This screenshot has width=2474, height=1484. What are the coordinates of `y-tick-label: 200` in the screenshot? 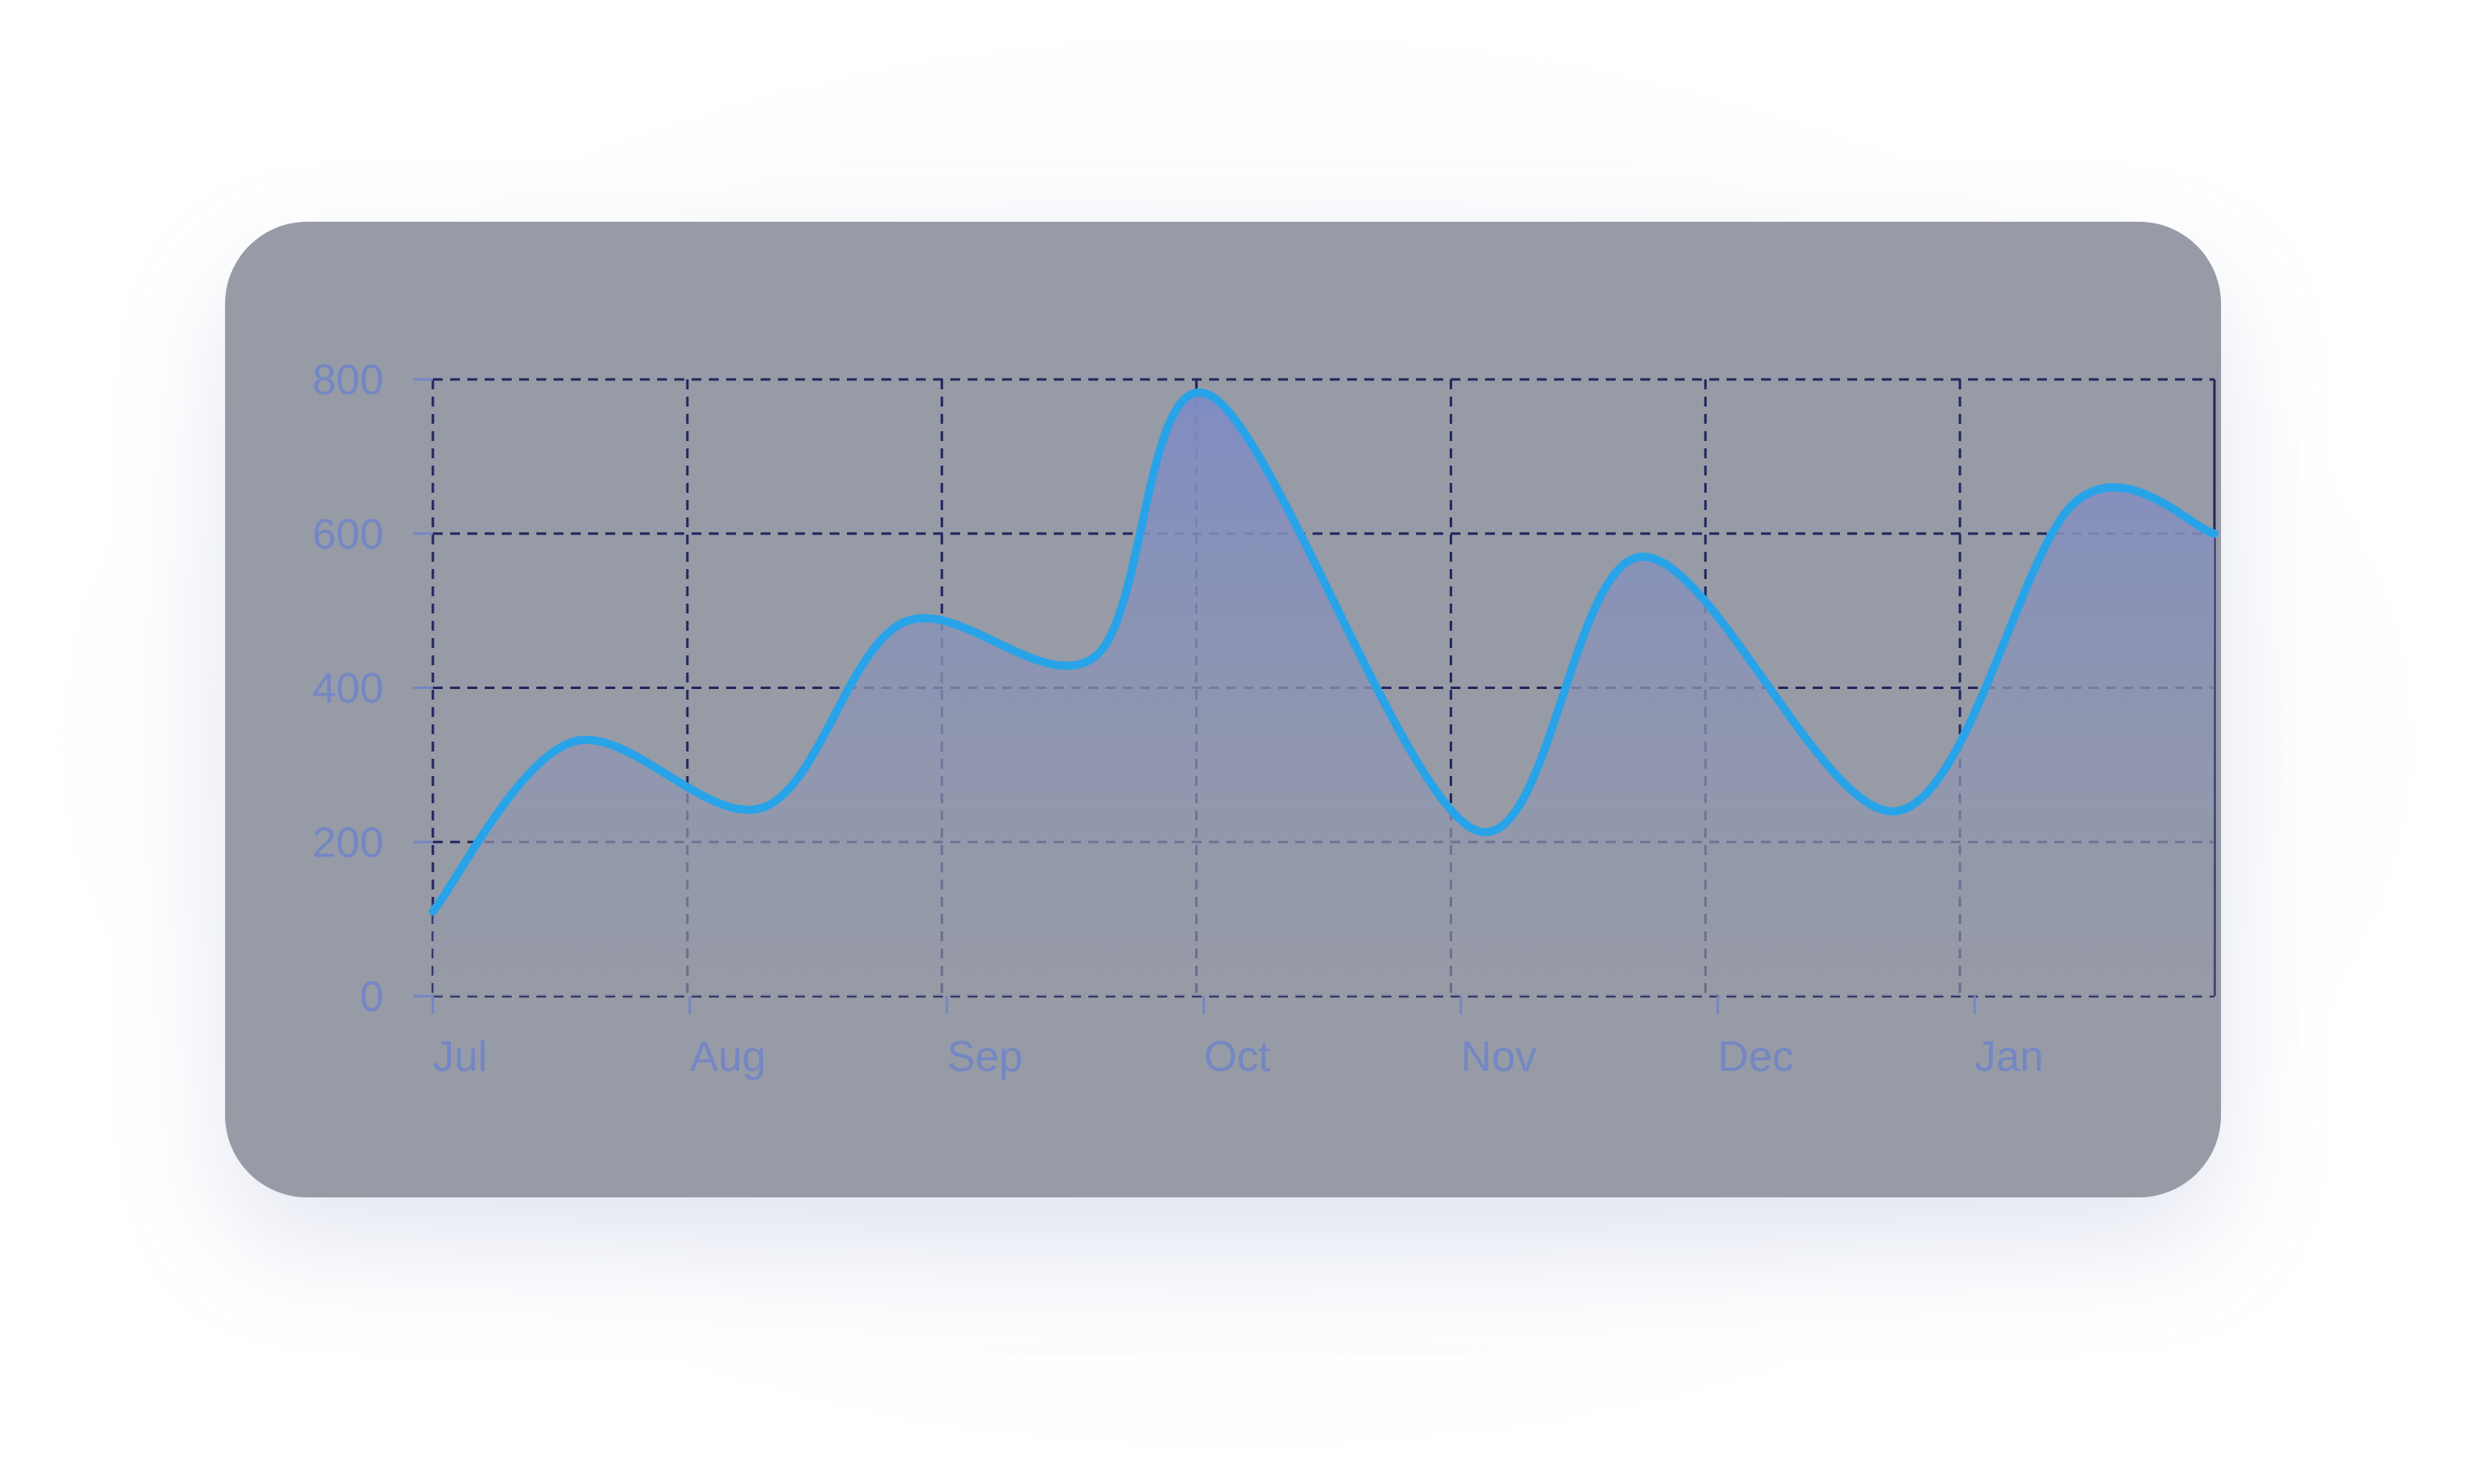 It's located at (348, 843).